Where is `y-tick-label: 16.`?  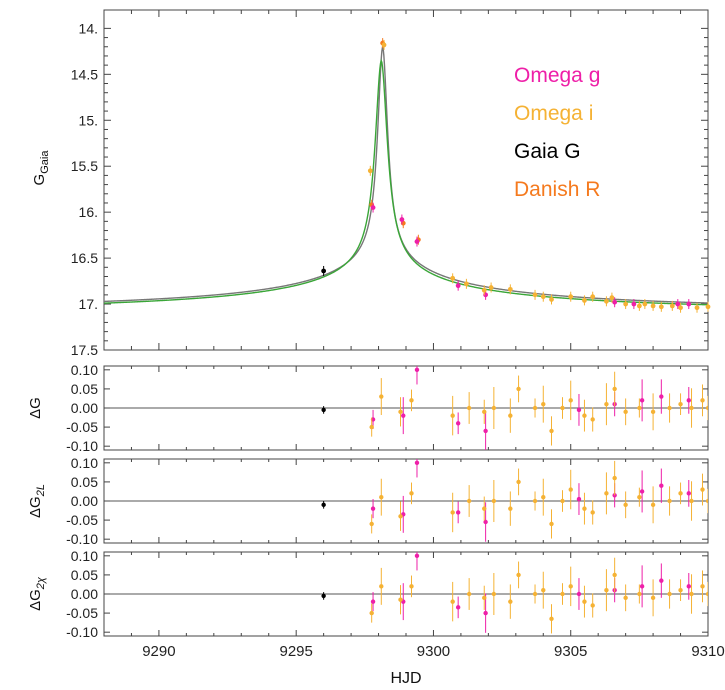
y-tick-label: 16. is located at coordinates (88, 212).